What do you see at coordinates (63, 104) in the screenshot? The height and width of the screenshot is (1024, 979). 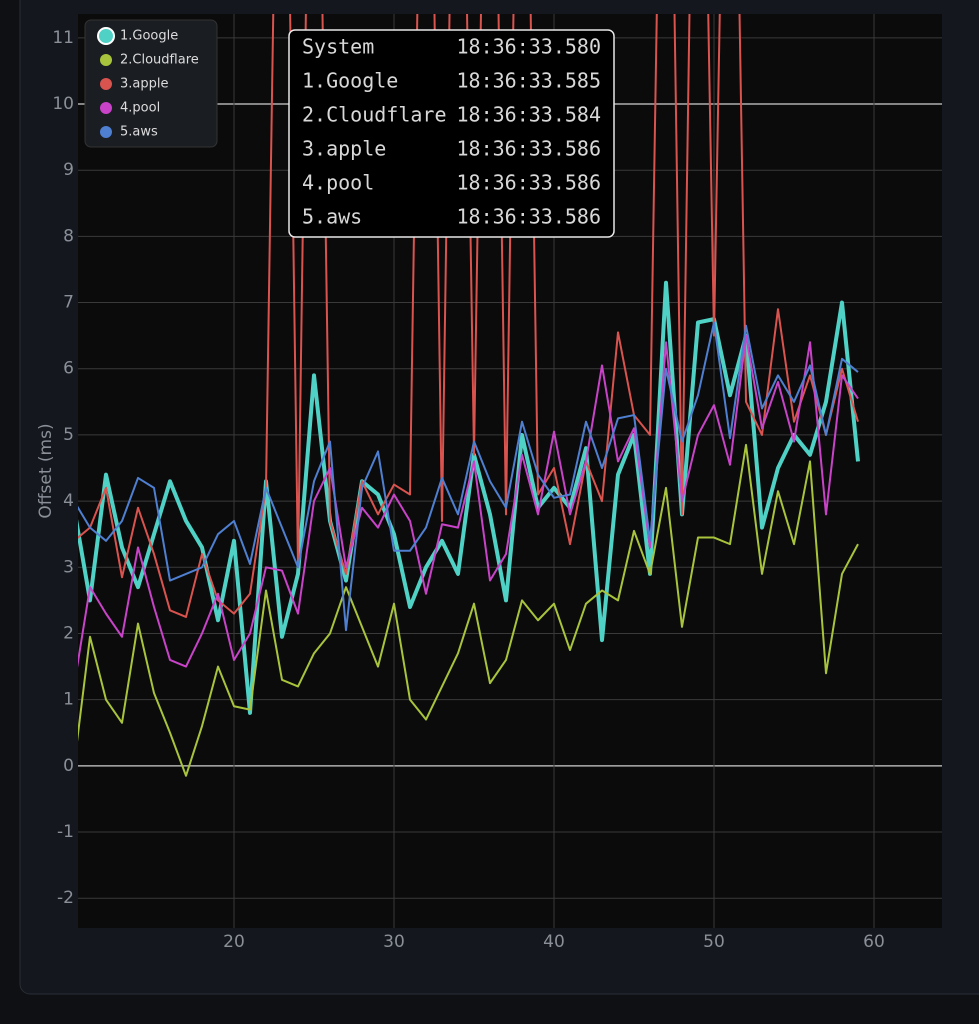 I see `y-tick-label: 10` at bounding box center [63, 104].